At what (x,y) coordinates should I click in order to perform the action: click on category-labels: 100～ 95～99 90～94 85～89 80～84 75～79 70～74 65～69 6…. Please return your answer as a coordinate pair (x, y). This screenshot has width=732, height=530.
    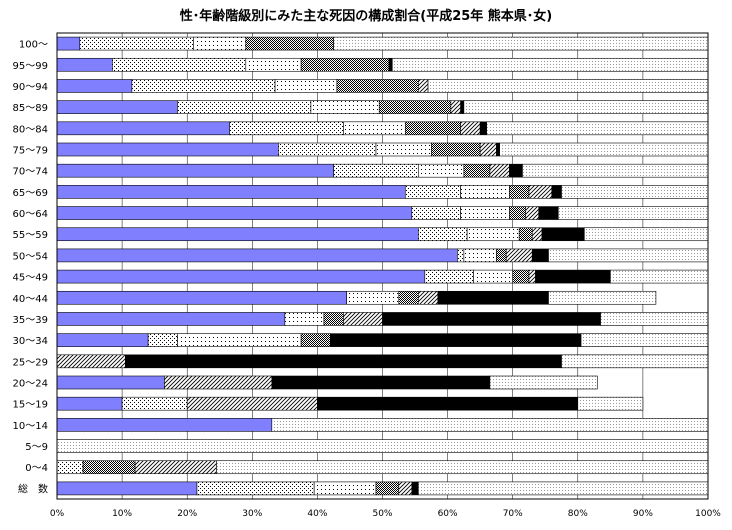
    Looking at the image, I should click on (30, 268).